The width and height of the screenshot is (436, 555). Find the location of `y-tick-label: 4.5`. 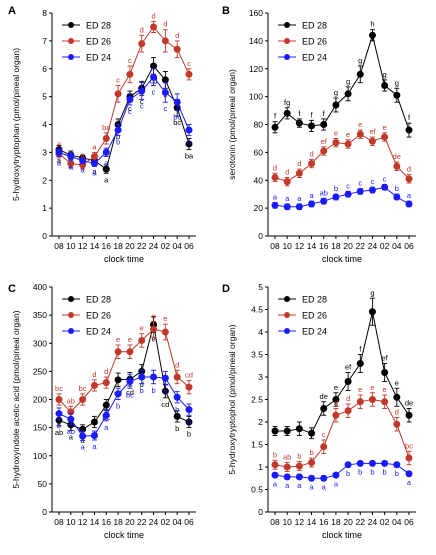

y-tick-label: 4.5 is located at coordinates (257, 310).